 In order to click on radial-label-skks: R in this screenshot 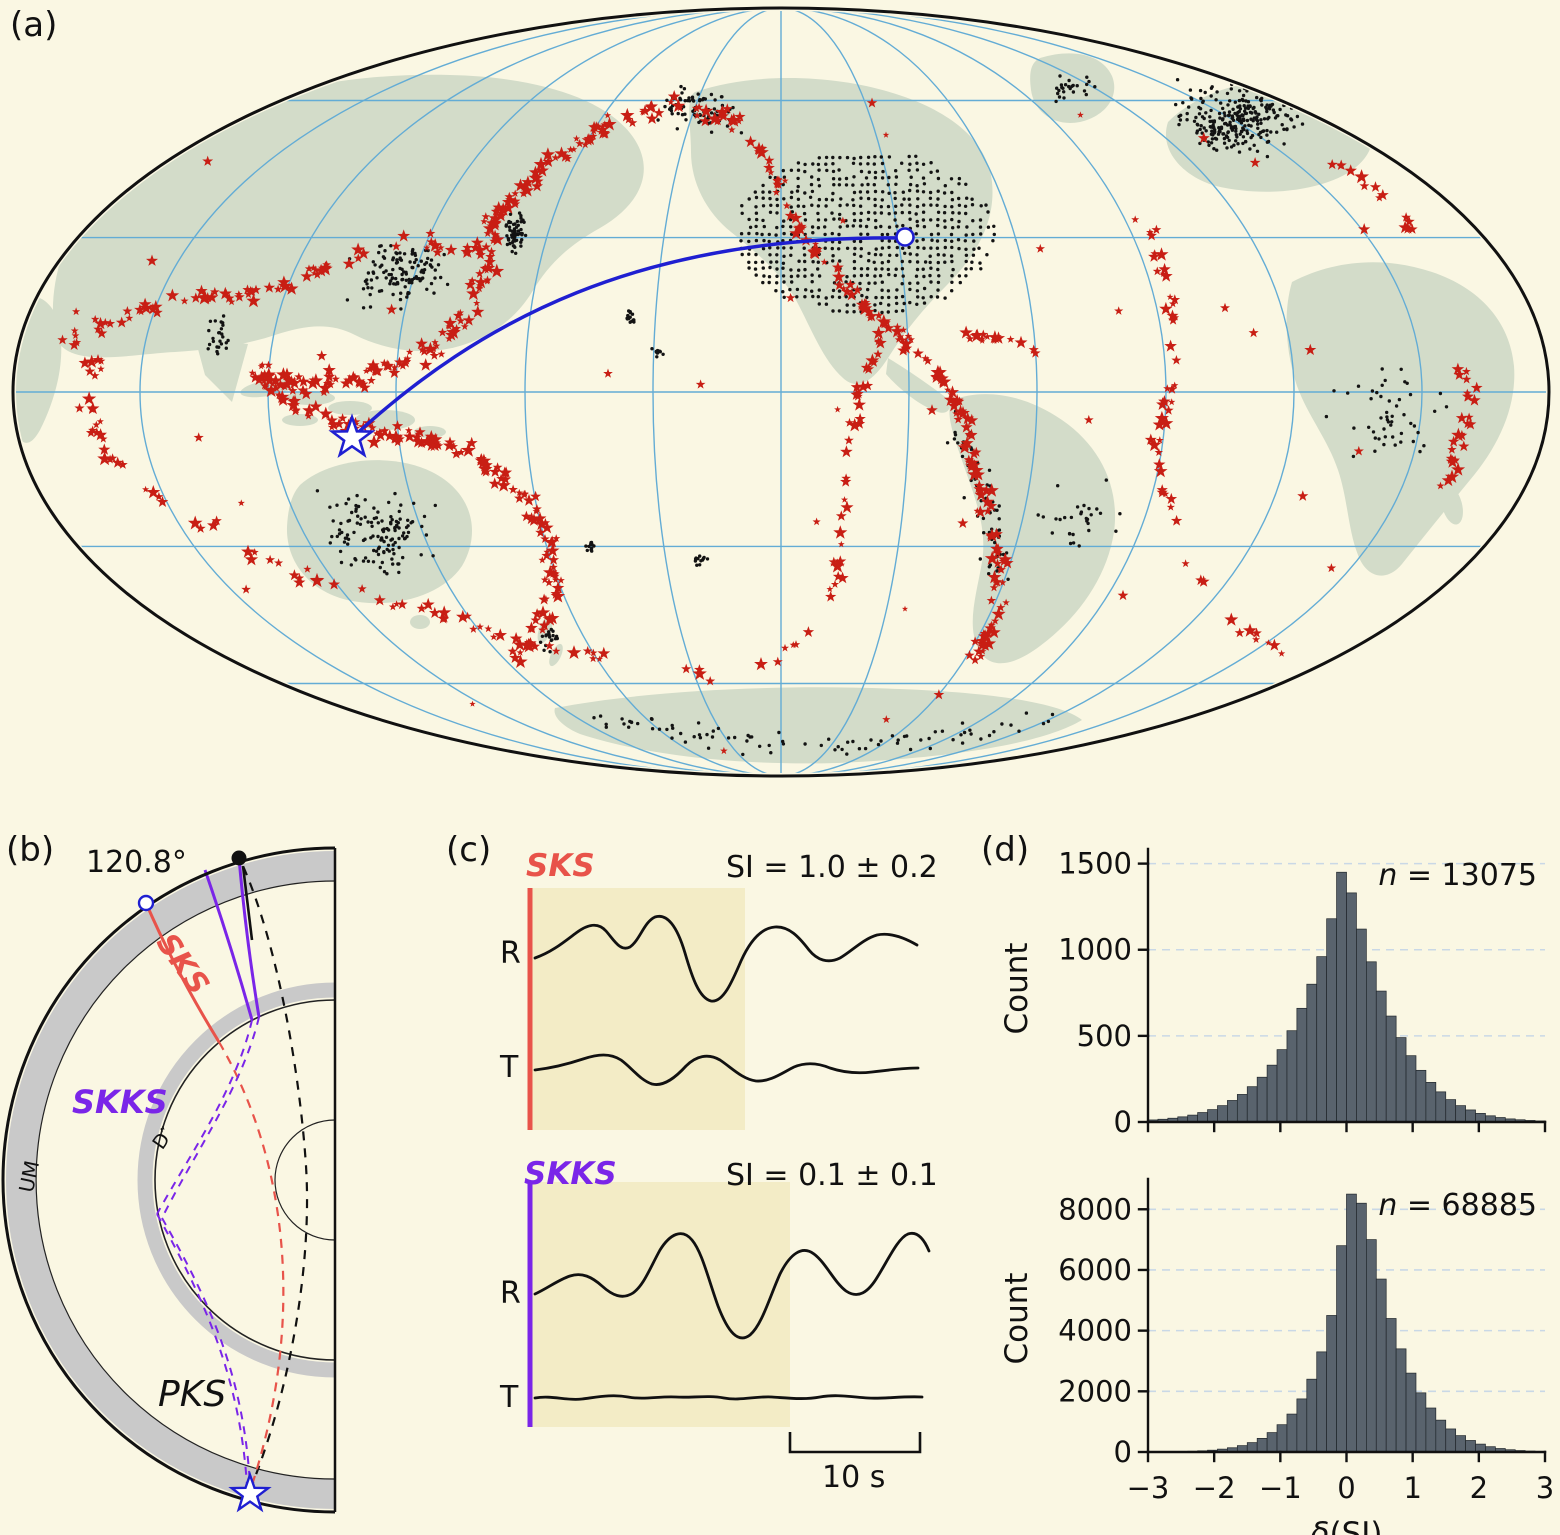, I will do `click(510, 1293)`.